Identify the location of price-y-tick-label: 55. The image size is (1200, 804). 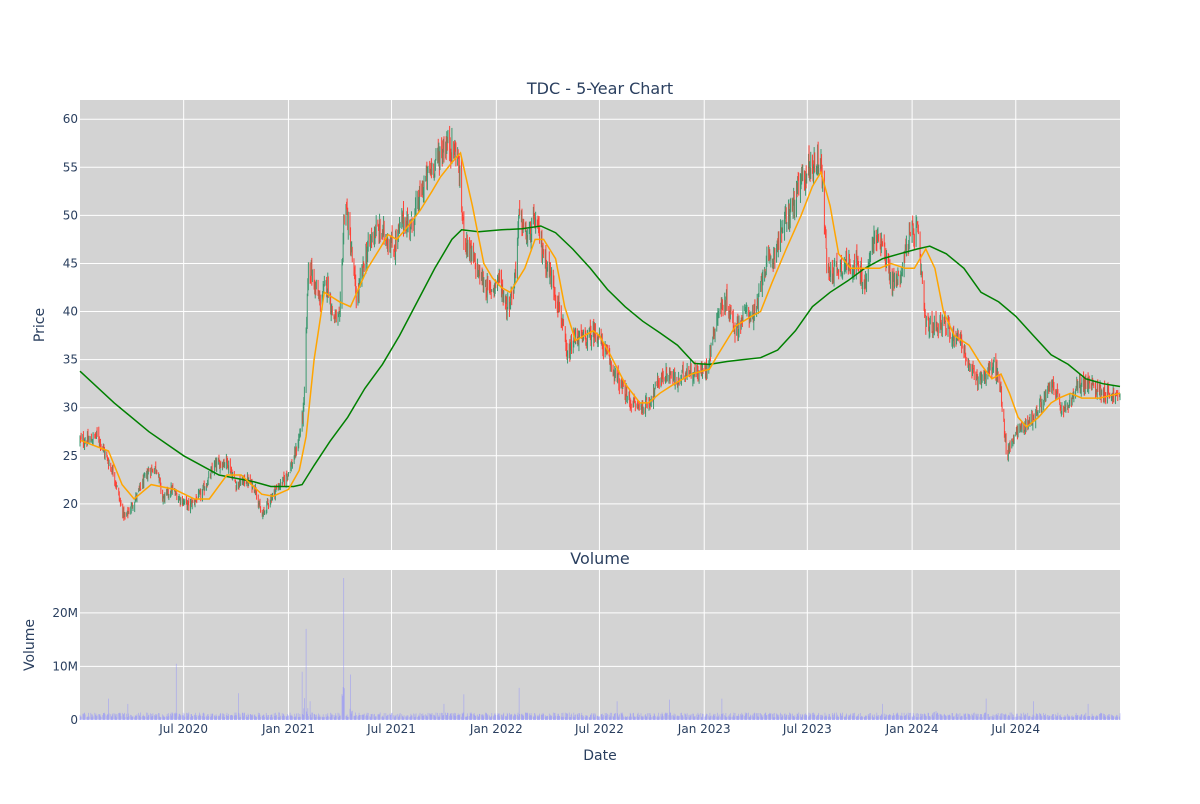
(70, 167).